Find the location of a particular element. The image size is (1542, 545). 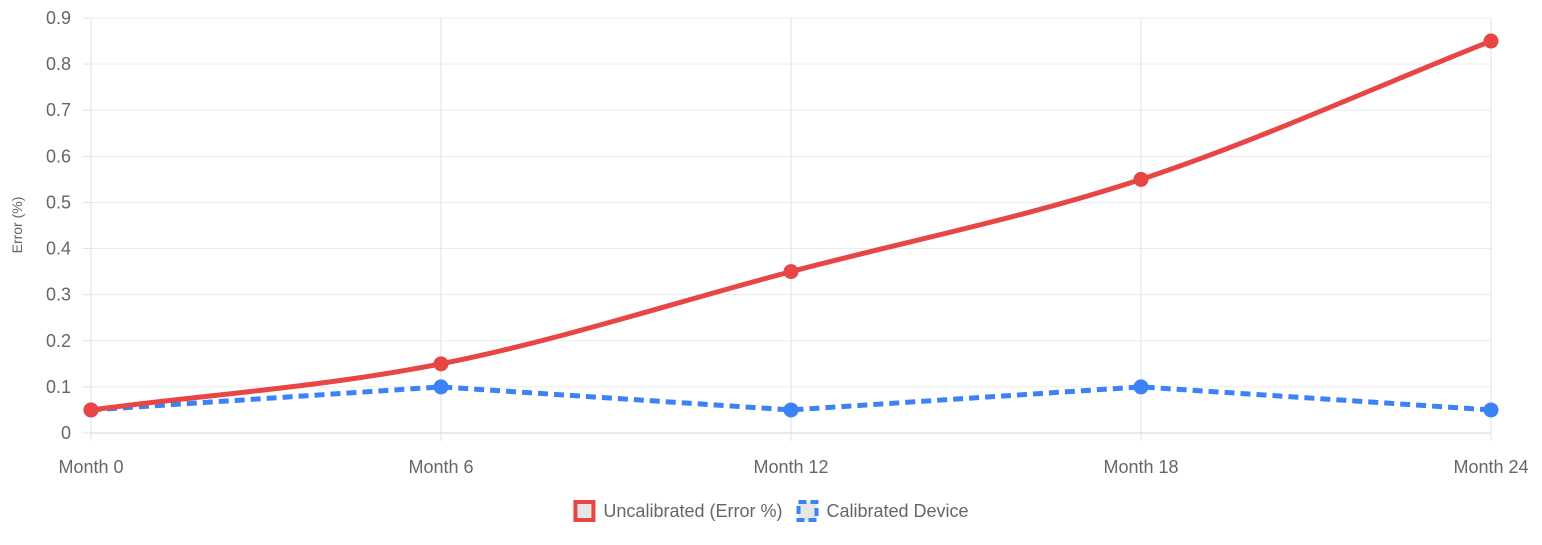

x-tick-label: Month 18 is located at coordinates (1140, 467).